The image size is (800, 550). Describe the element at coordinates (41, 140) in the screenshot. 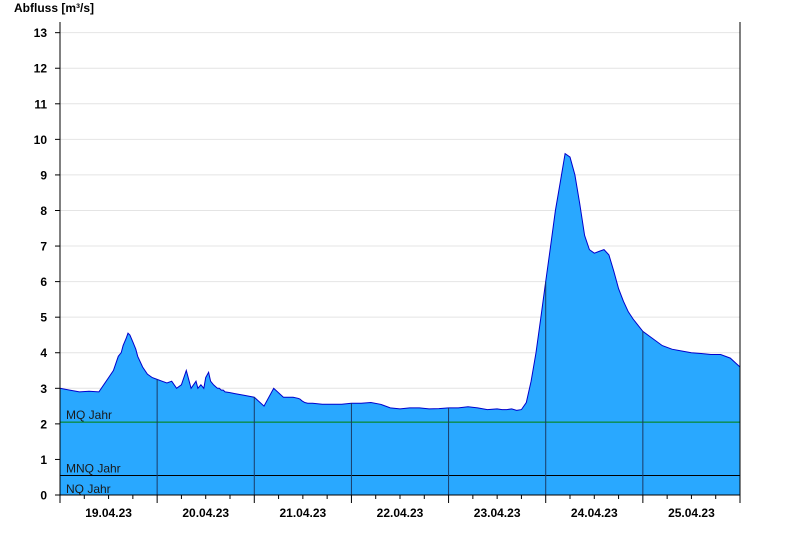

I see `y-tick-label: 10` at that location.